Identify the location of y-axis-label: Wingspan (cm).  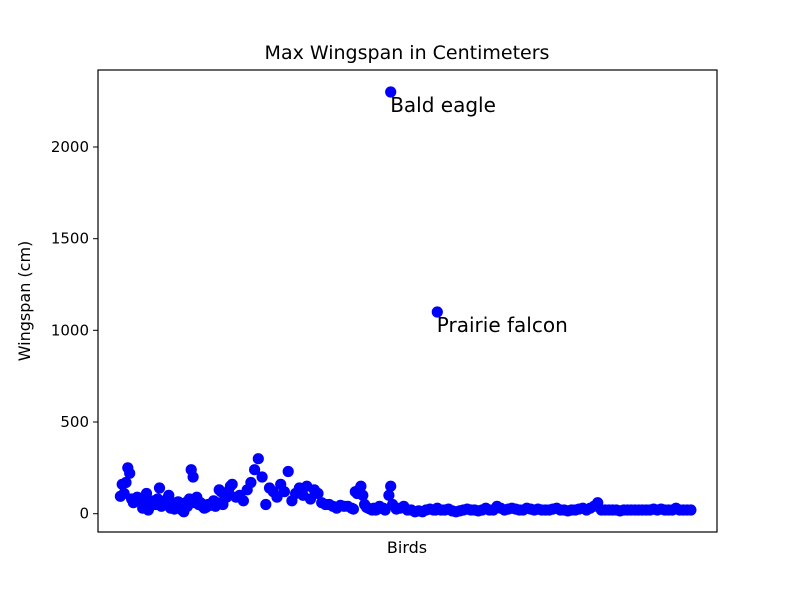
(24, 301).